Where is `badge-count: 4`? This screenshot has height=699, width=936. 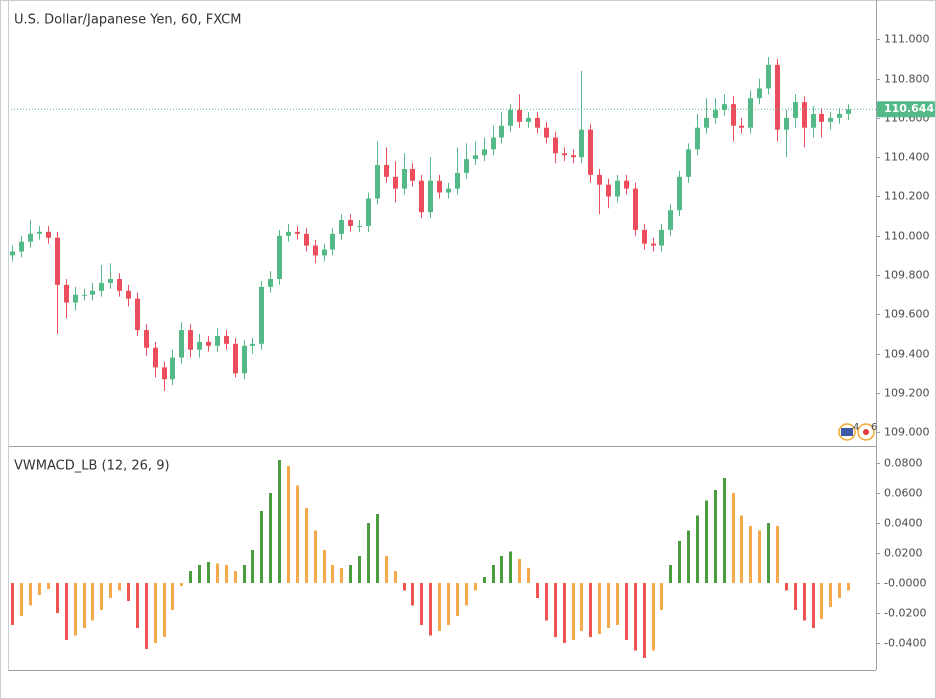
badge-count: 4 is located at coordinates (856, 427).